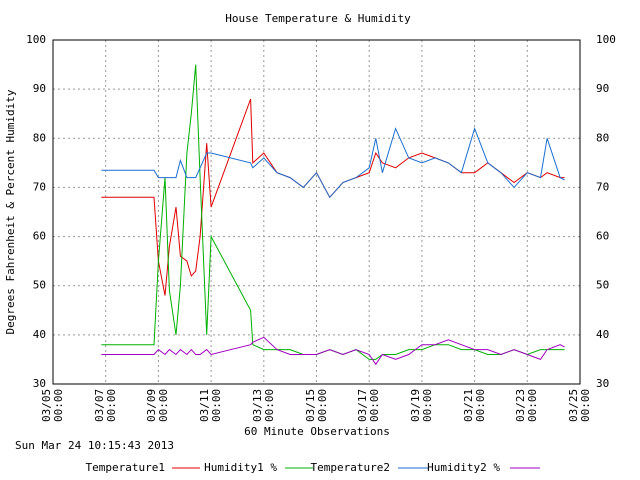 The height and width of the screenshot is (480, 640). What do you see at coordinates (318, 18) in the screenshot?
I see `chart-title: House Temperature & Humidity` at bounding box center [318, 18].